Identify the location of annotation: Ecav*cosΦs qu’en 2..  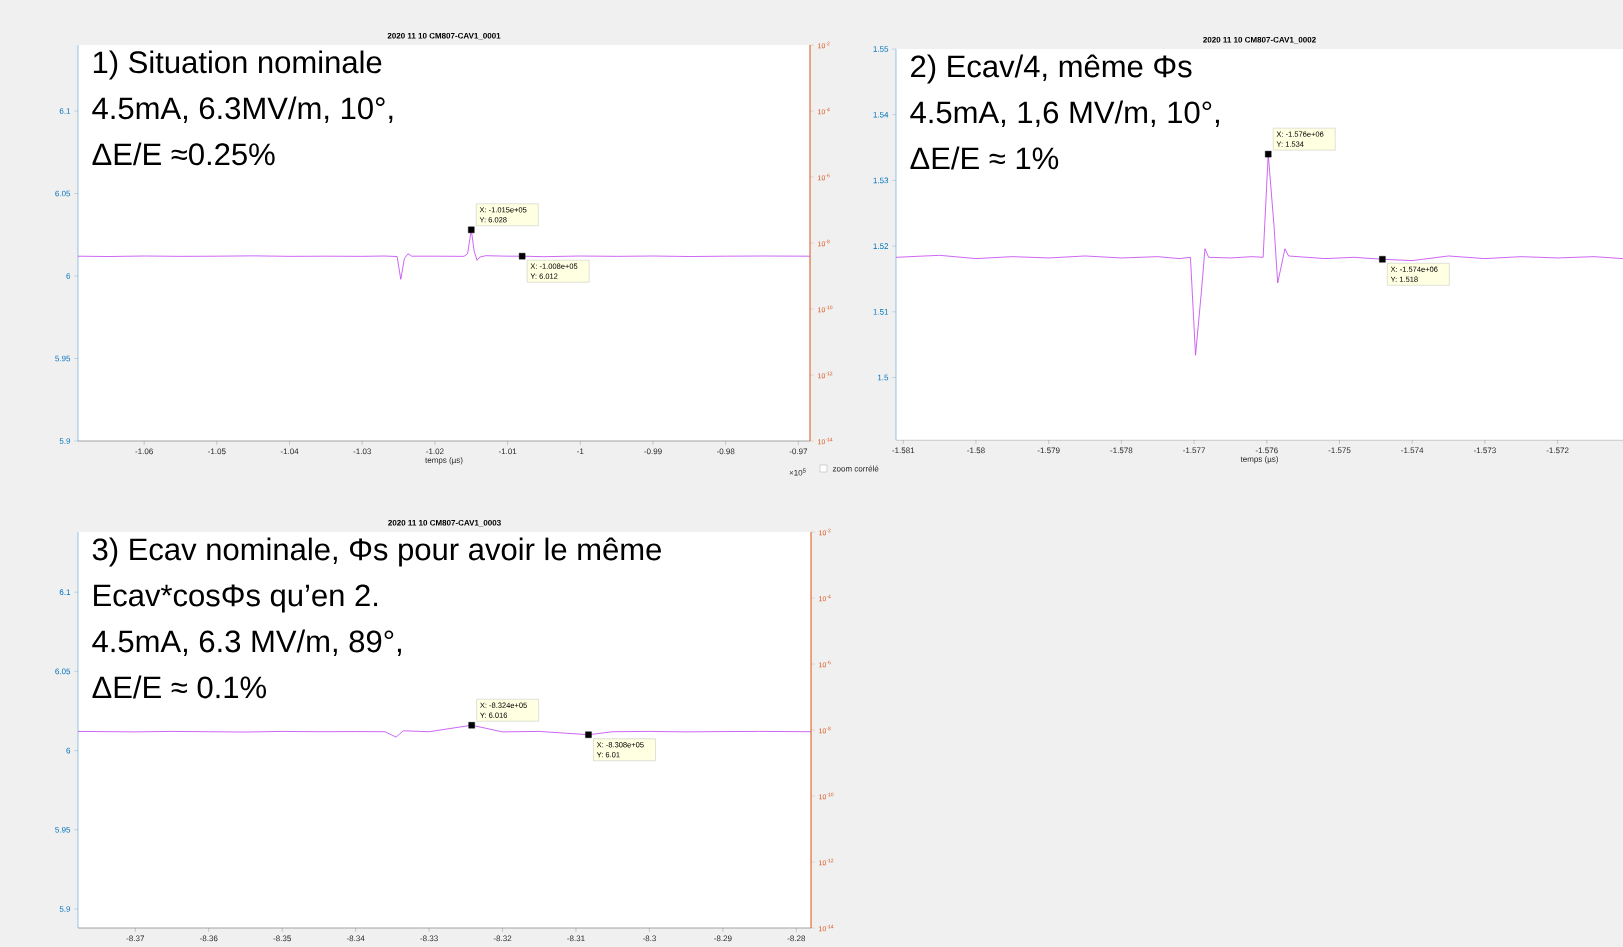
(236, 598).